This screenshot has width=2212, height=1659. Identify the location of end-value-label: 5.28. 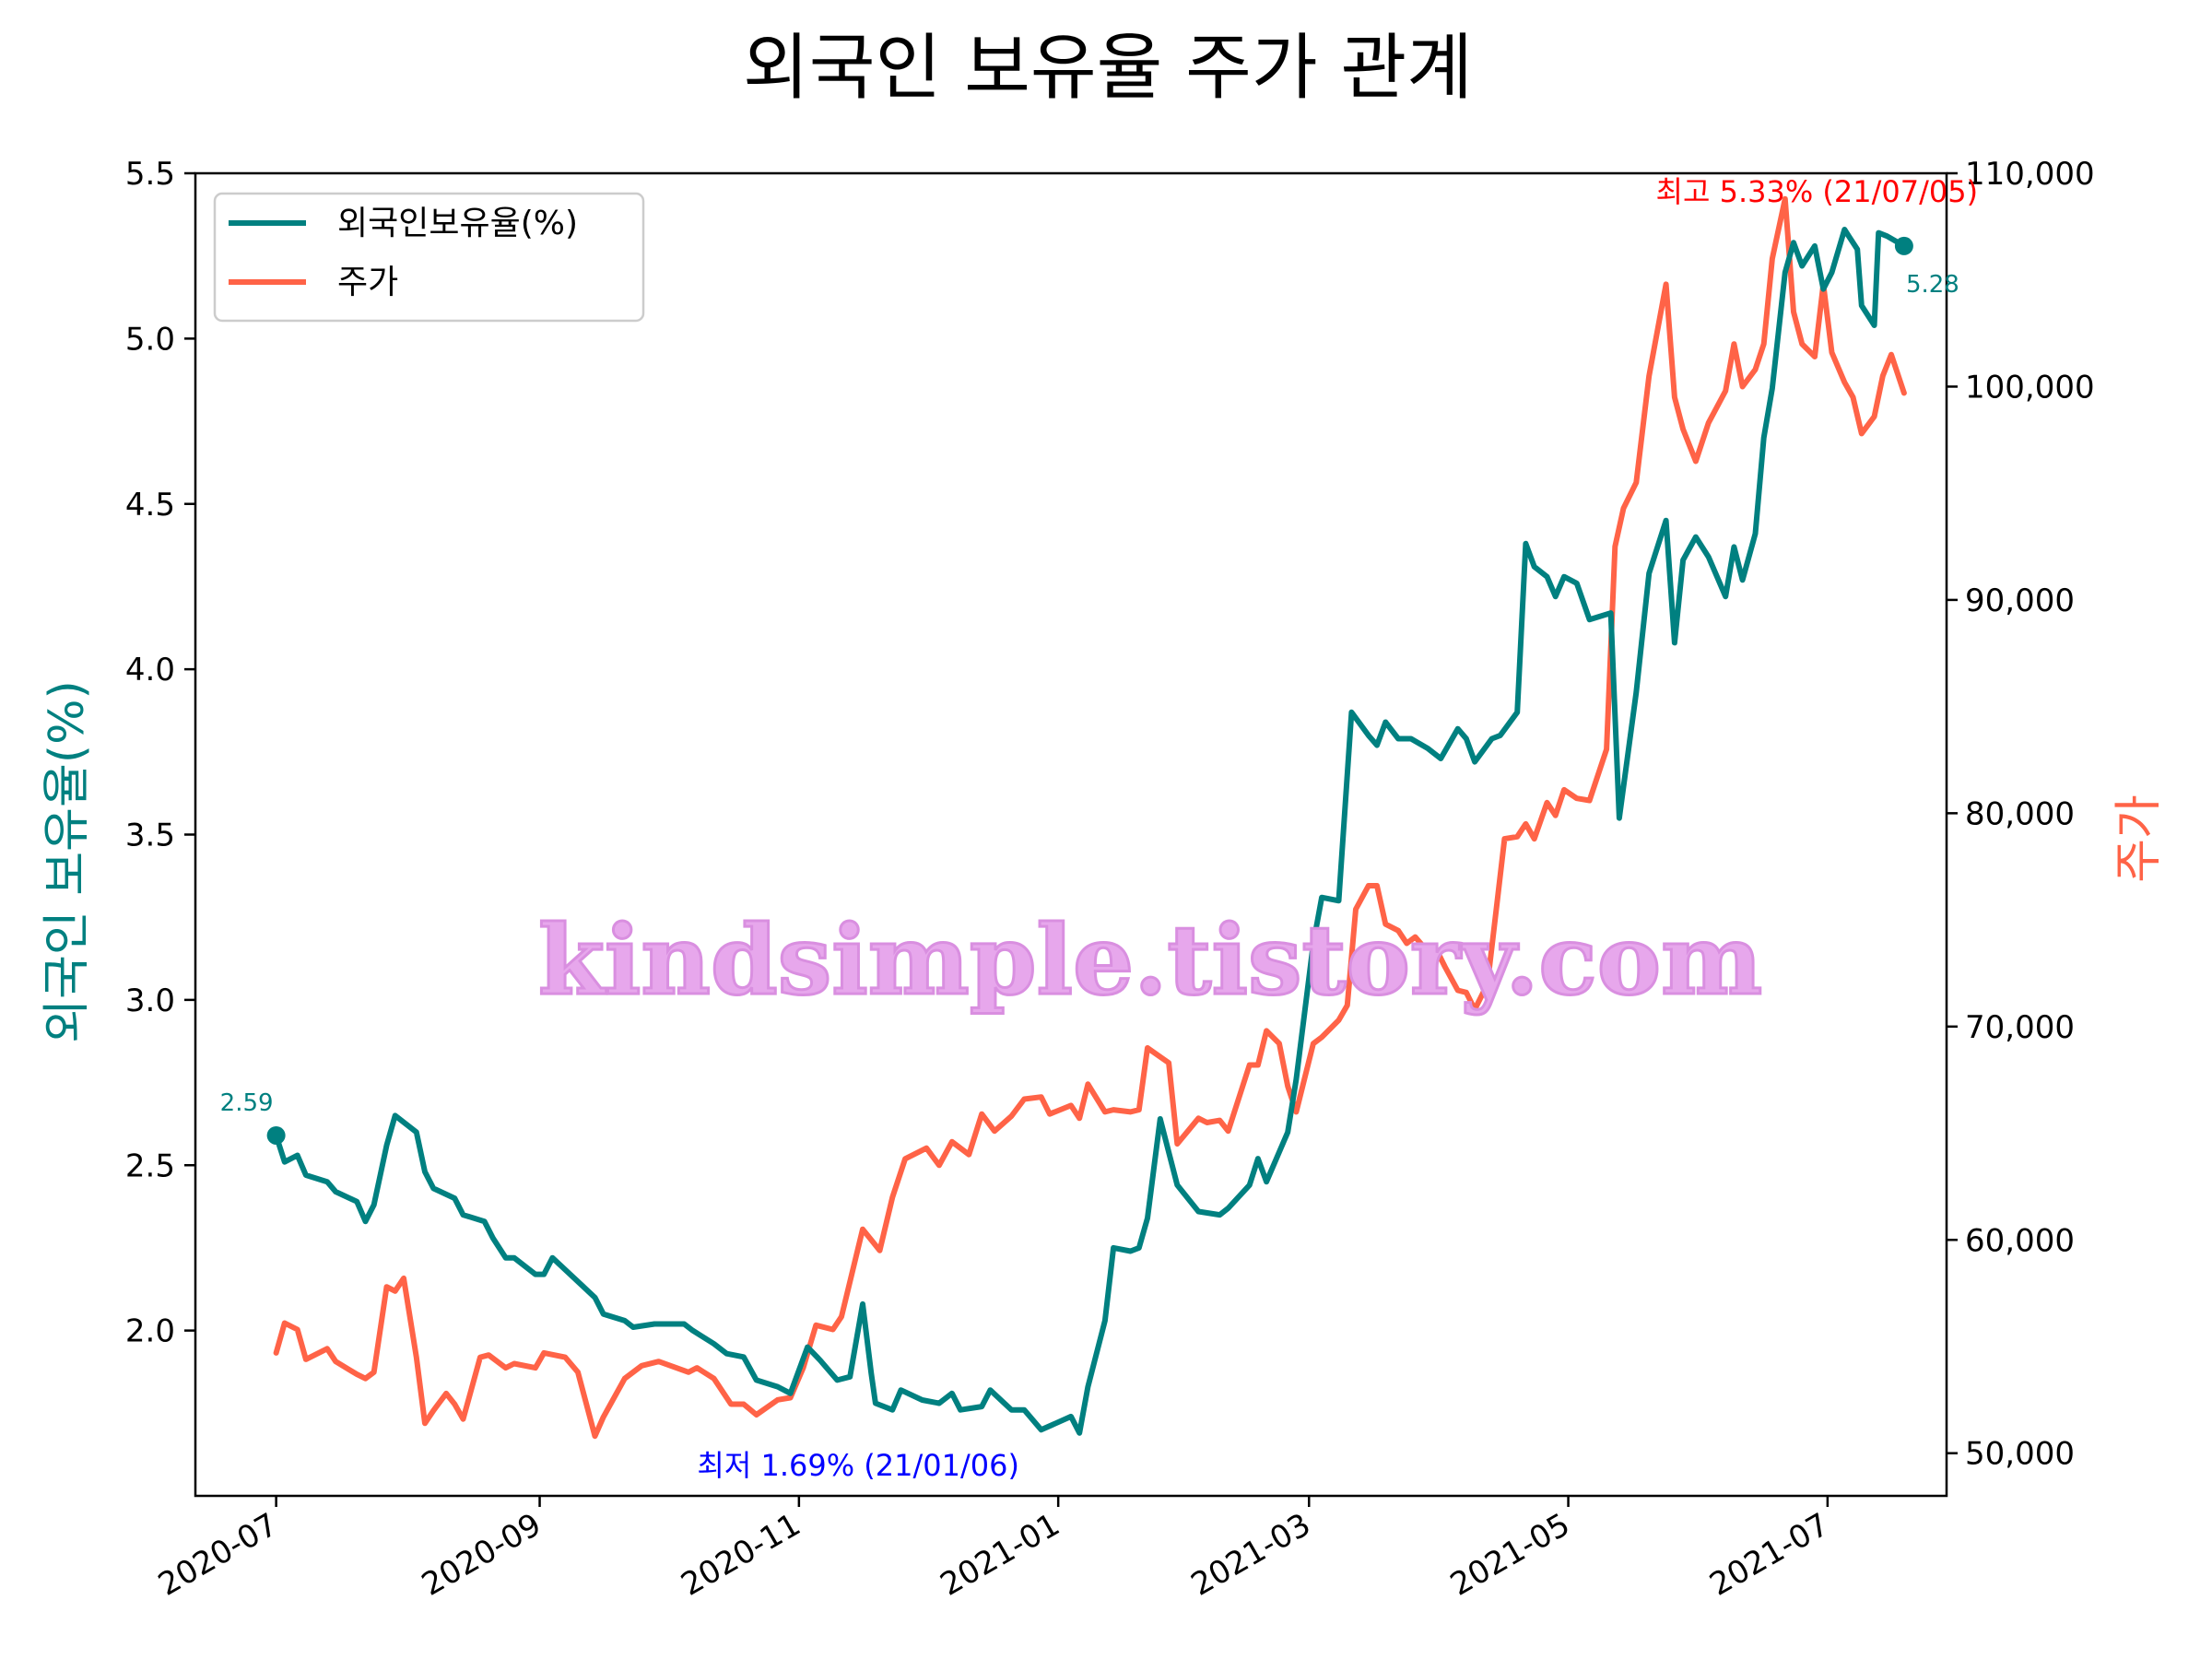
(1932, 285).